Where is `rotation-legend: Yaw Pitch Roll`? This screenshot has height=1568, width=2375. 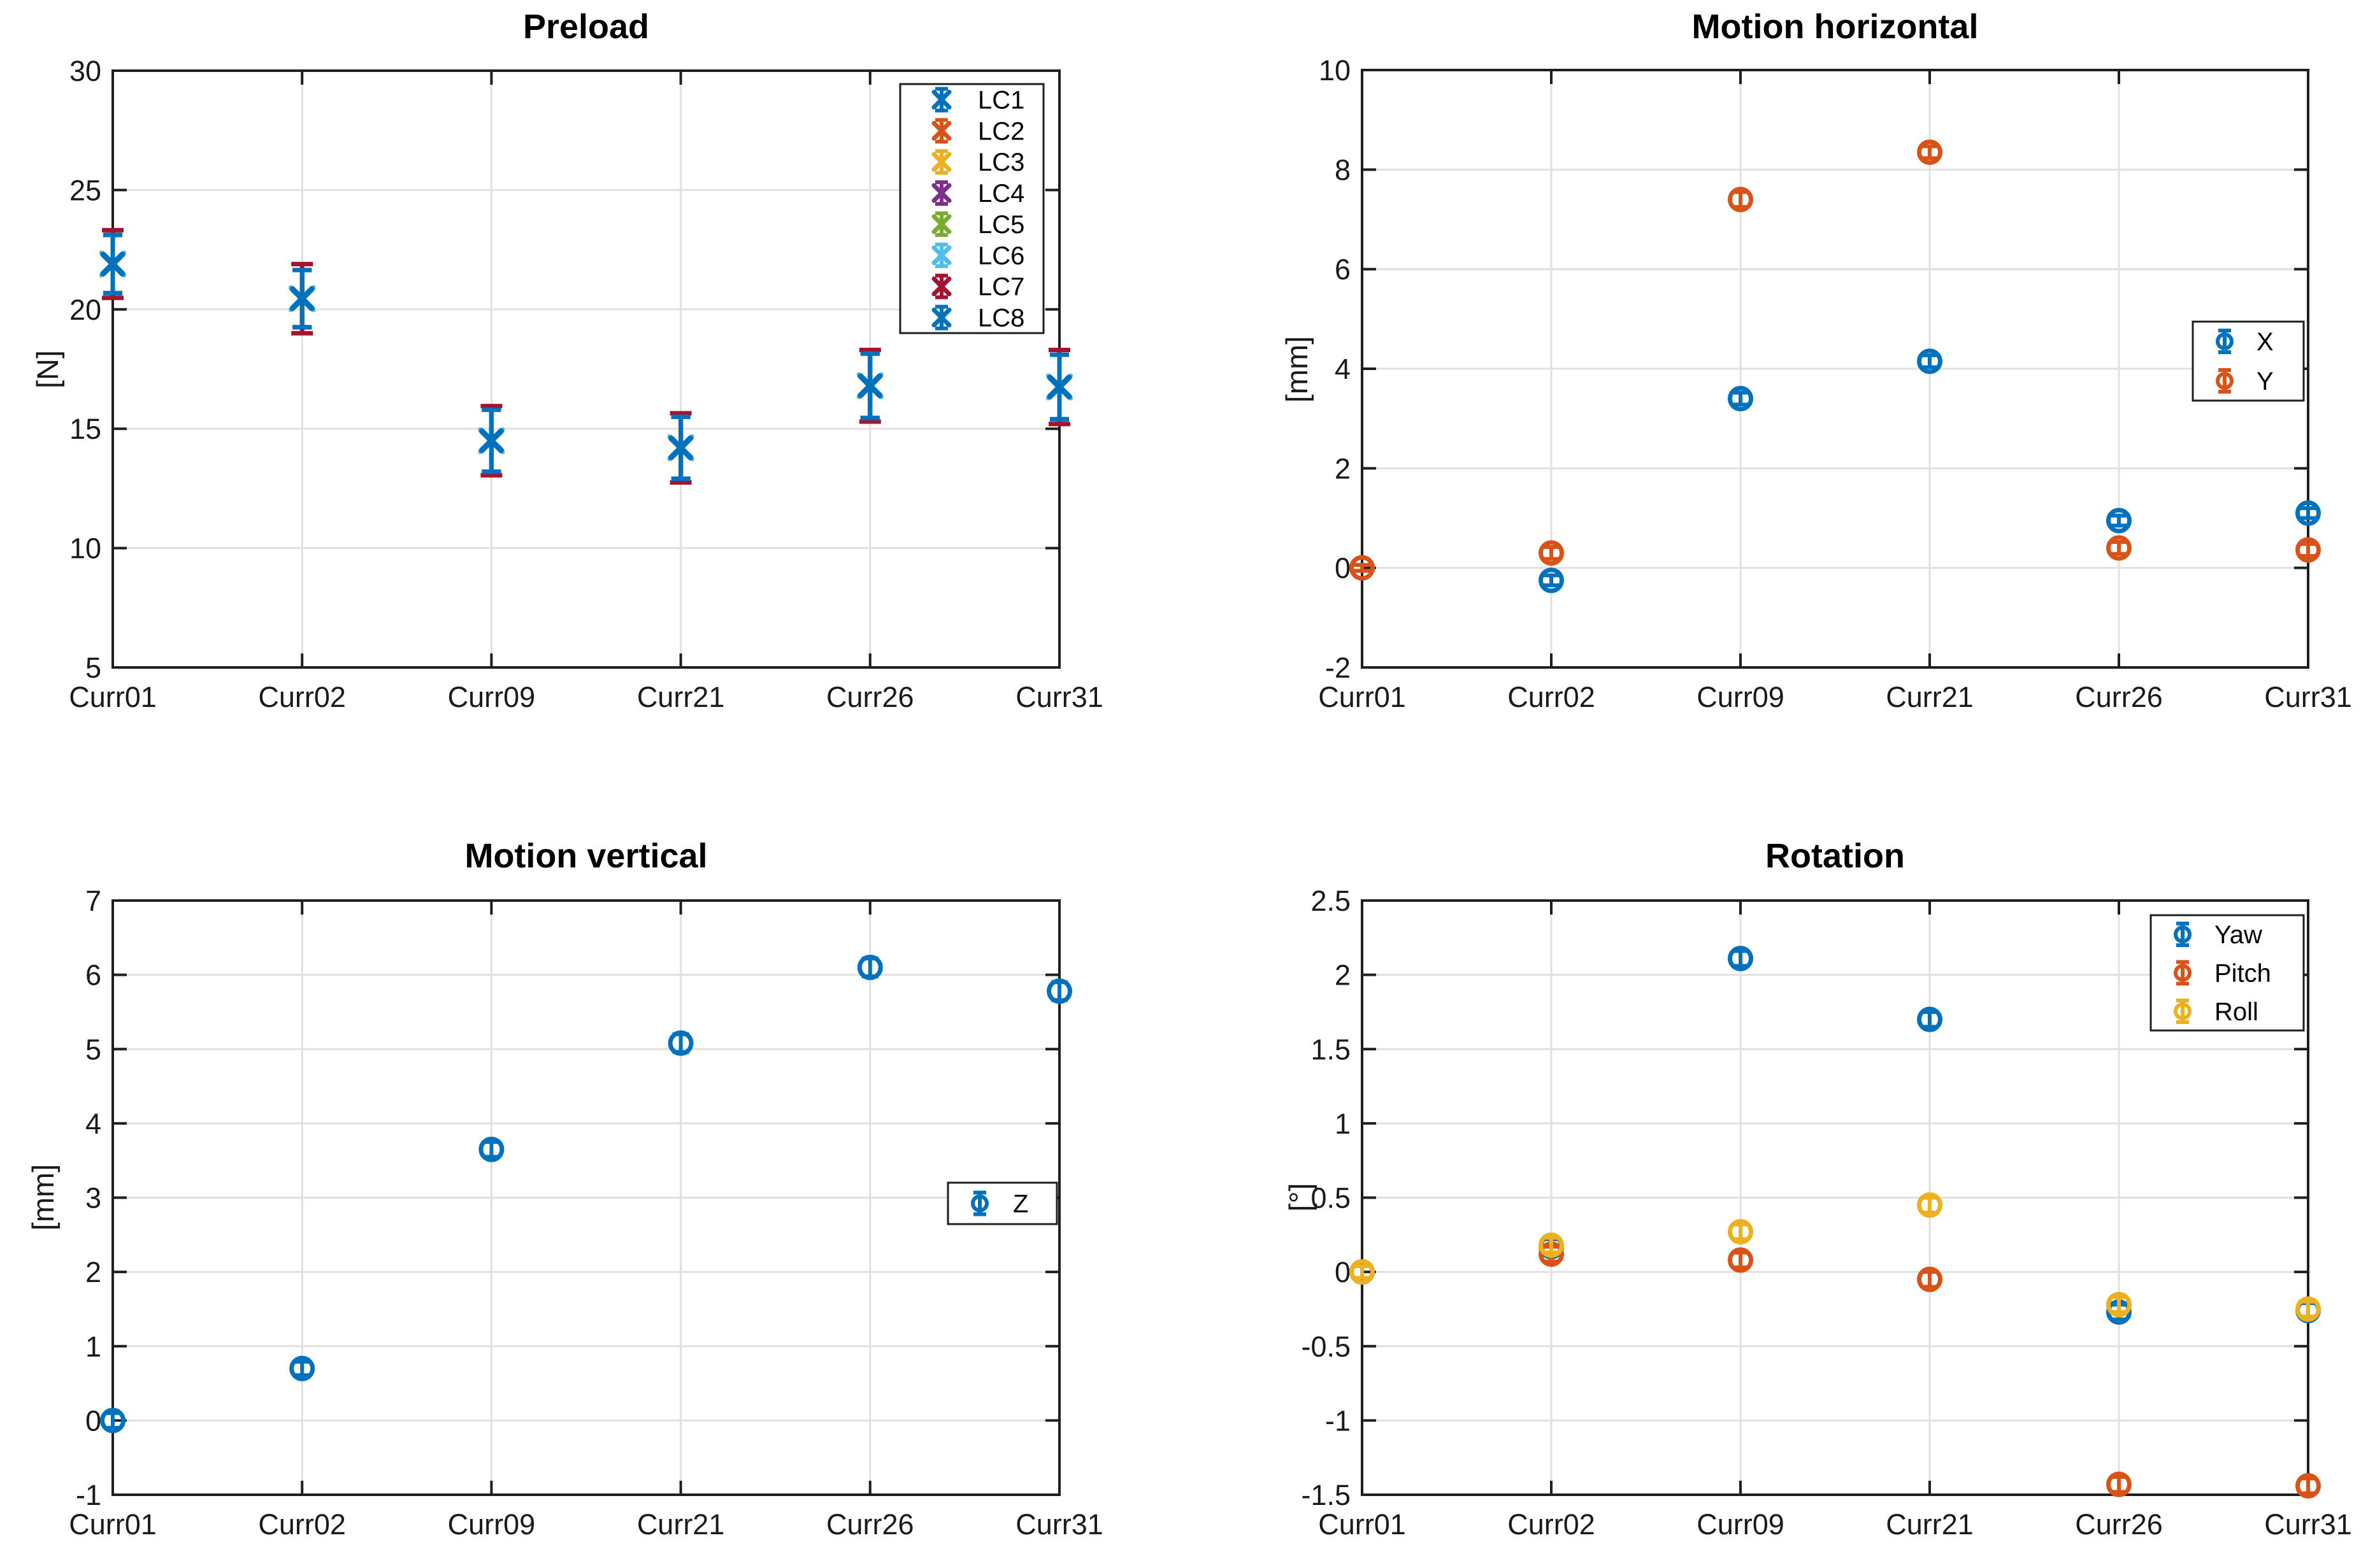 rotation-legend: Yaw Pitch Roll is located at coordinates (2227, 973).